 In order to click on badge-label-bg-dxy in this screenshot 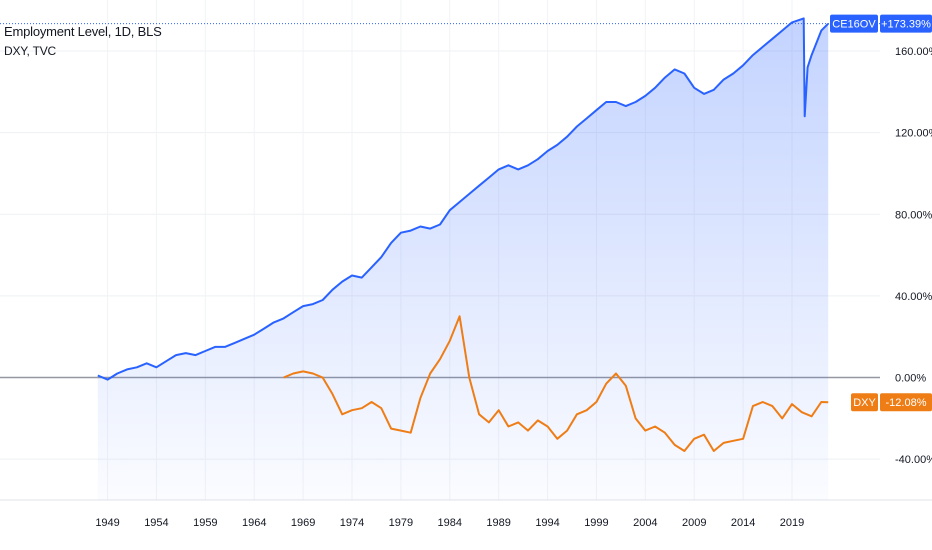, I will do `click(864, 402)`.